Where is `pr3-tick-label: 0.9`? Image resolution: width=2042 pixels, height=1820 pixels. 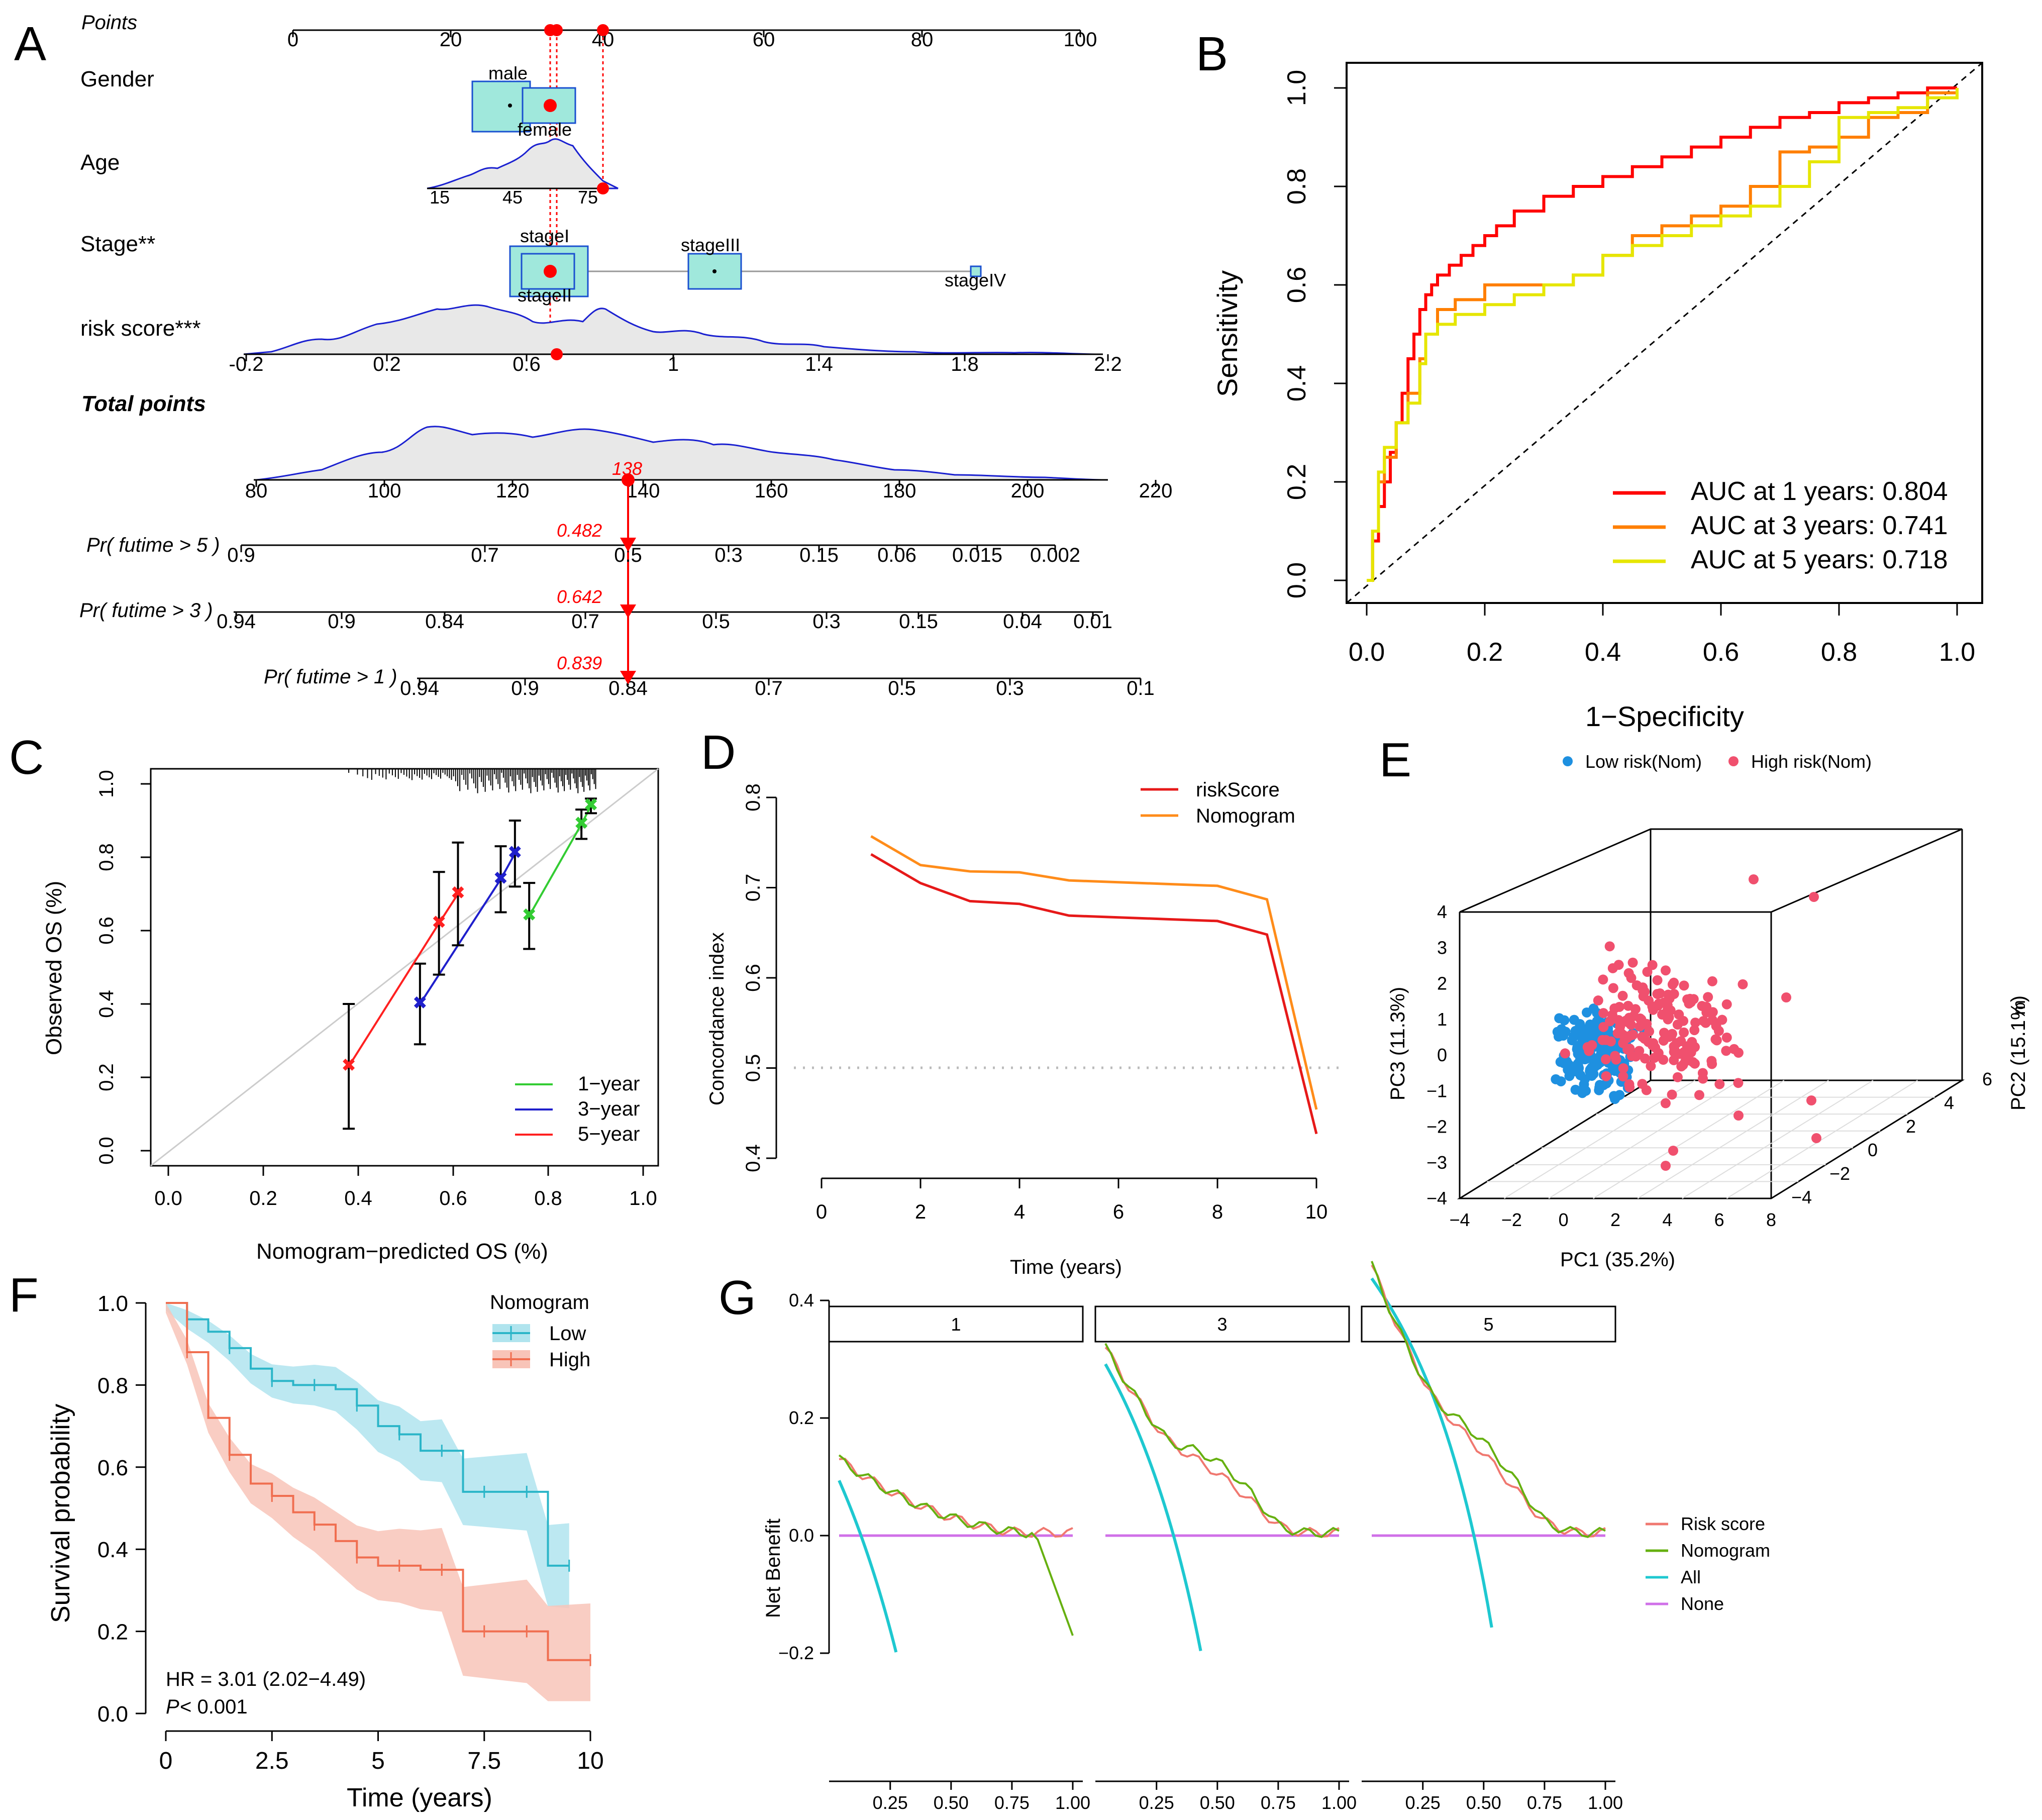 pr3-tick-label: 0.9 is located at coordinates (342, 622).